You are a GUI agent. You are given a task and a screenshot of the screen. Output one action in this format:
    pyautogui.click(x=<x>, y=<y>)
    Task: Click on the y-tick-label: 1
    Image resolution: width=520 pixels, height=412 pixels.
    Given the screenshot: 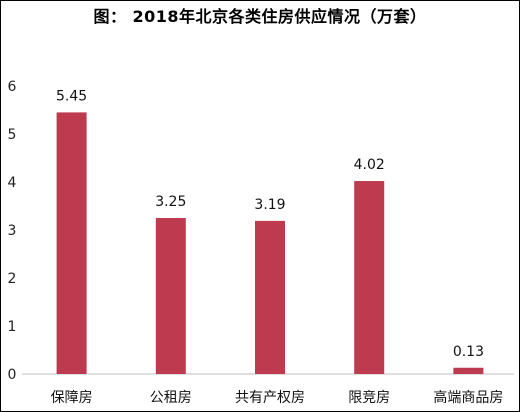 What is the action you would take?
    pyautogui.click(x=12, y=327)
    